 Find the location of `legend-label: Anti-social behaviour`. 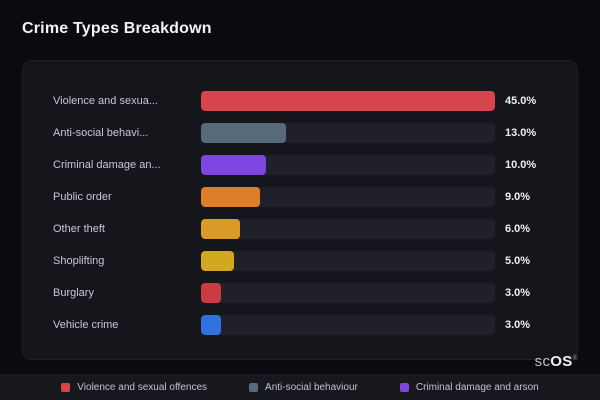

legend-label: Anti-social behaviour is located at coordinates (311, 387).